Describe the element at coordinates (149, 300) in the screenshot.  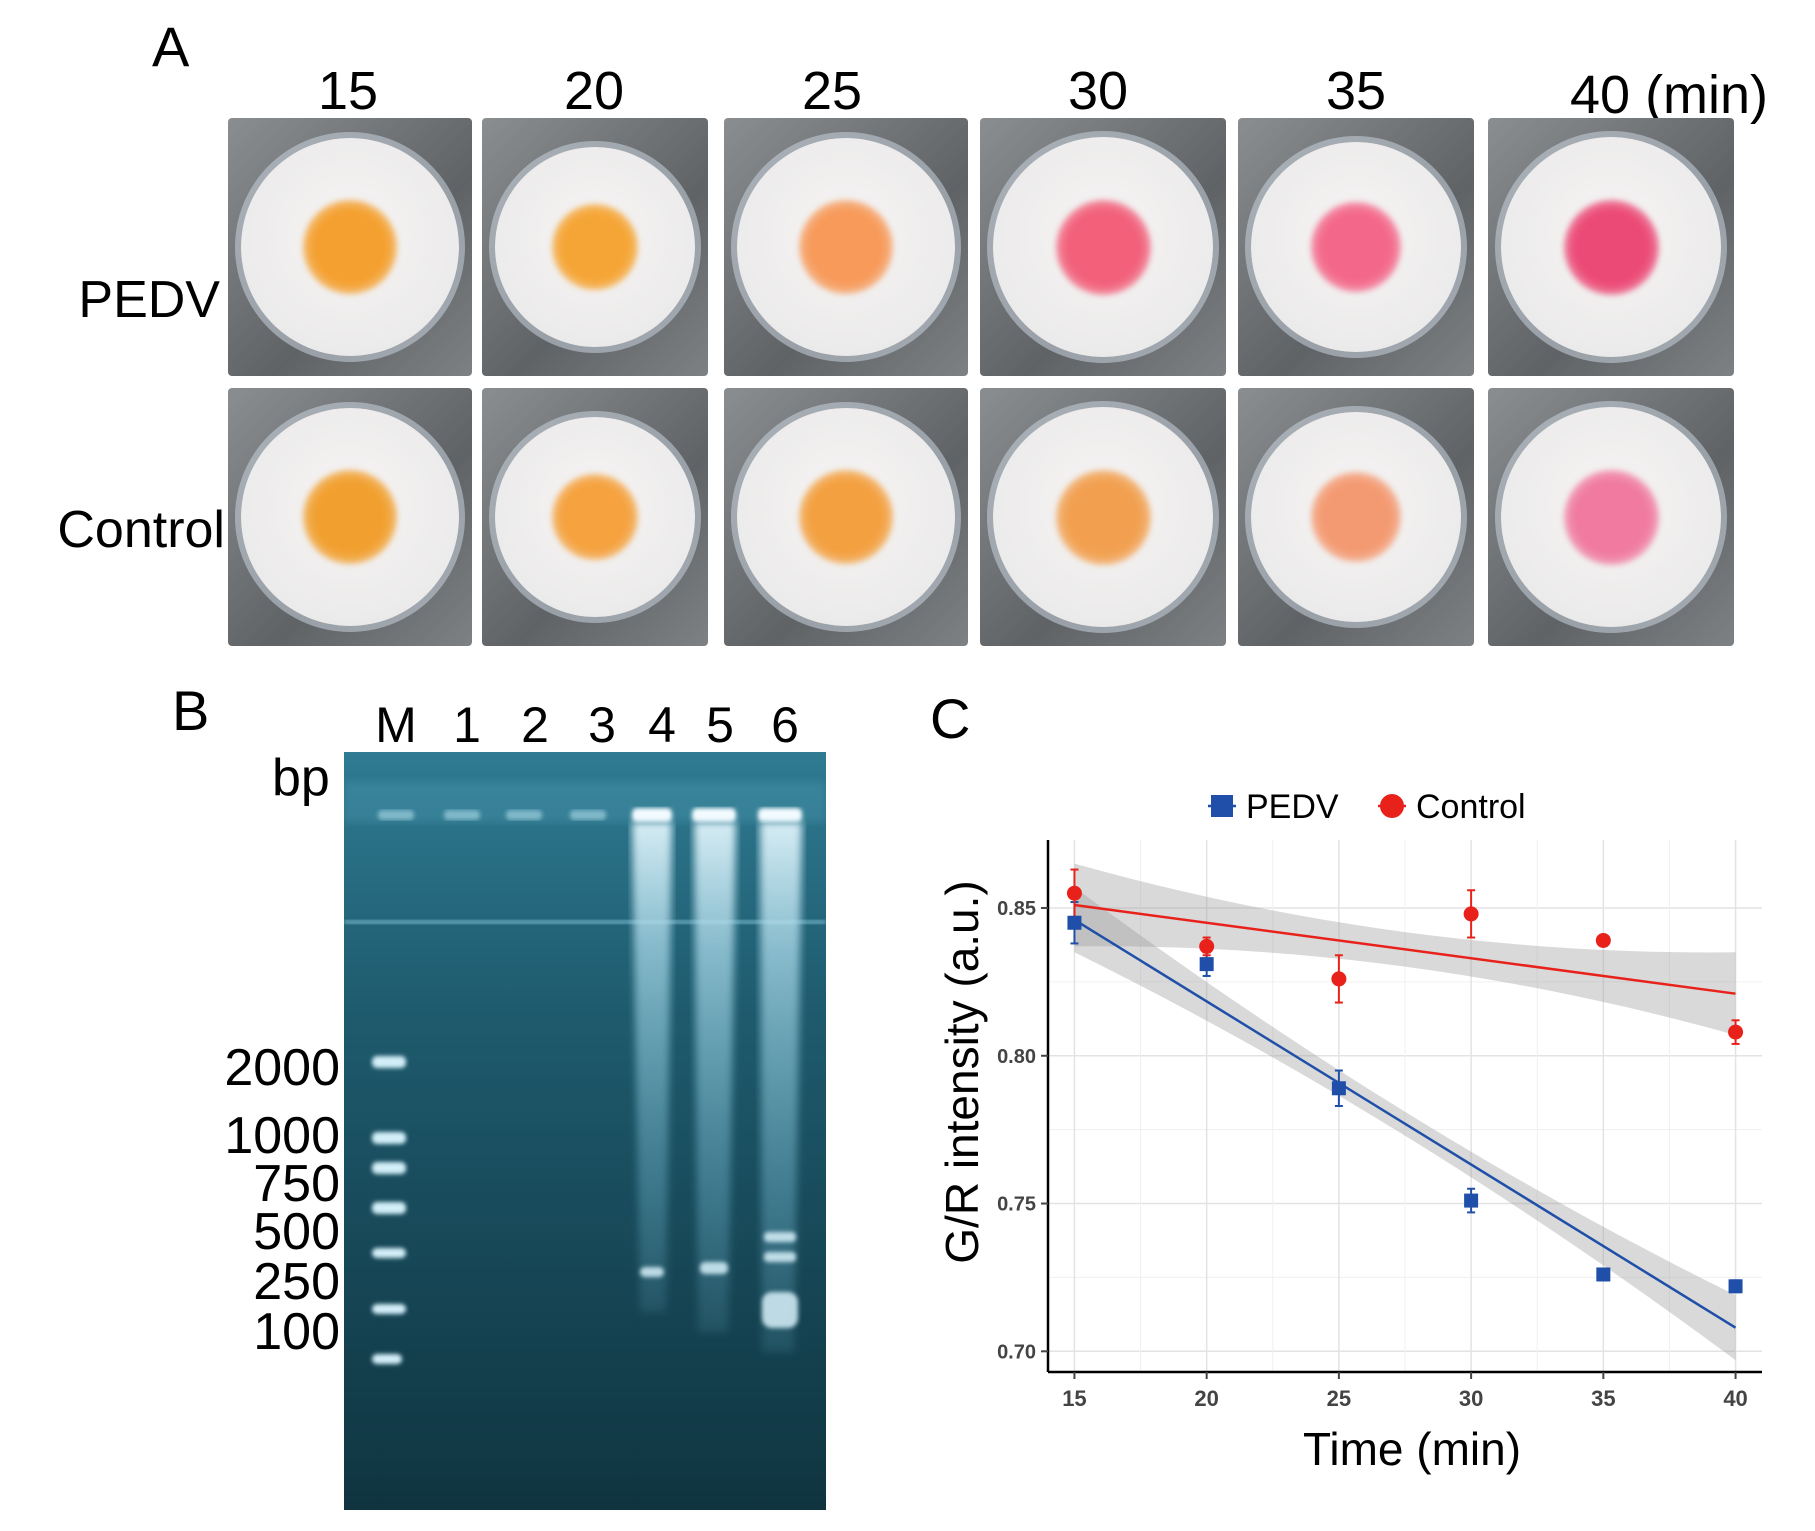
I see `row-label-pedv: PEDV` at that location.